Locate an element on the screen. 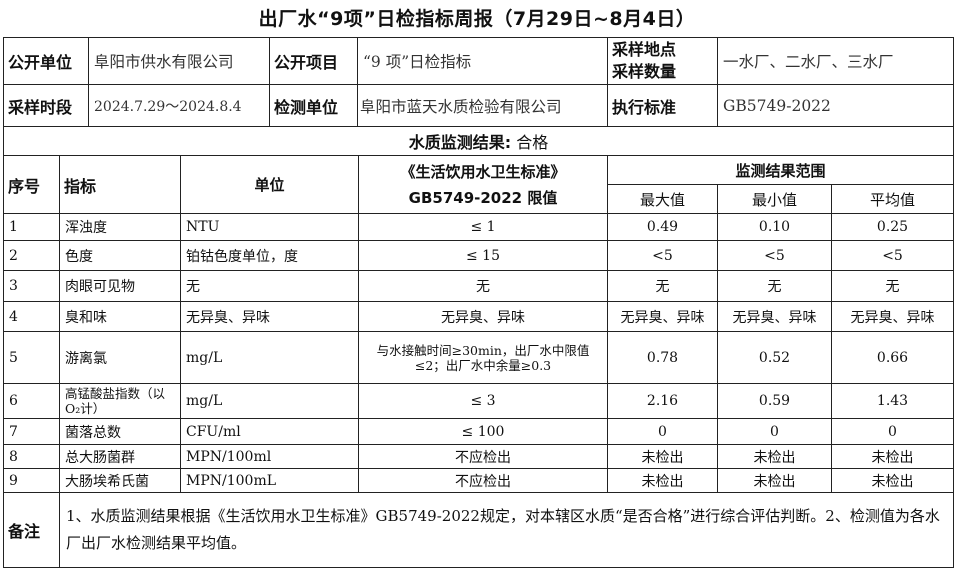  cell-indicator: 高锰酸盐指数（以O₂计） is located at coordinates (120, 401).